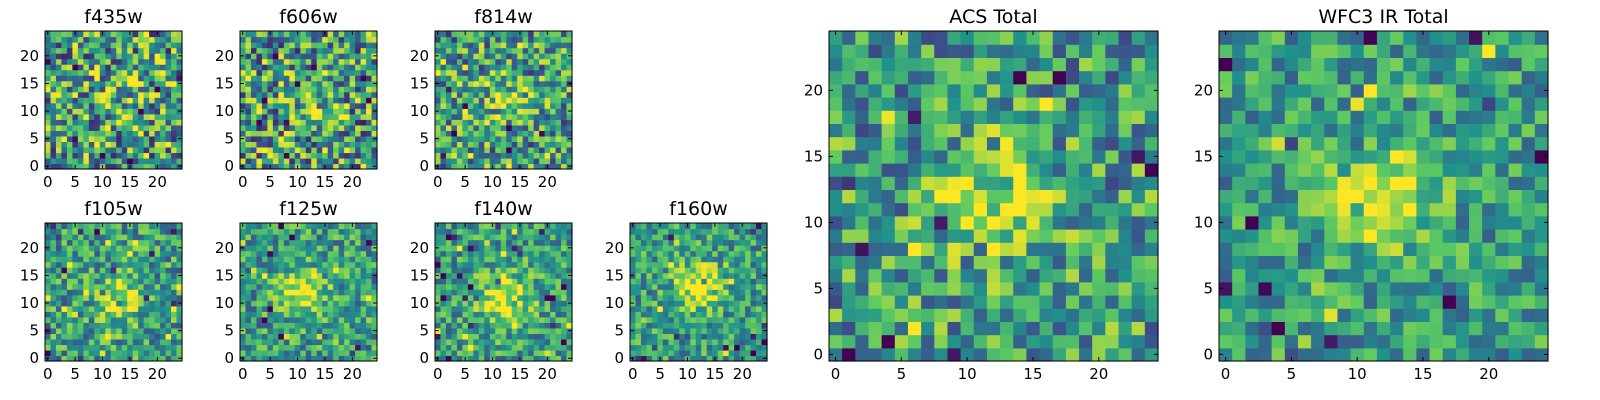 This screenshot has width=1600, height=400. I want to click on x-tick-label: 15, so click(324, 374).